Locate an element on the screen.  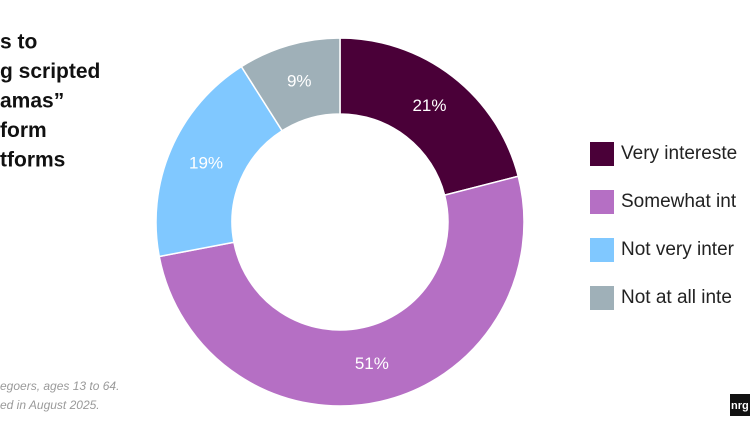
legend-label: Very intereste is located at coordinates (679, 153).